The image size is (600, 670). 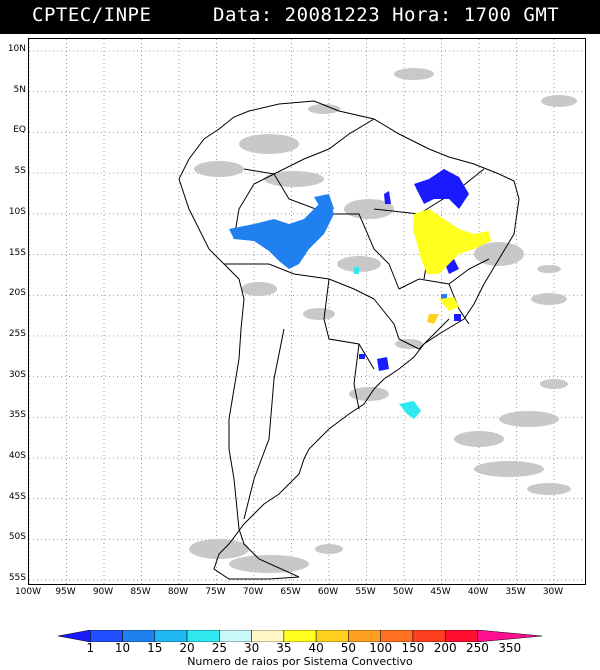 What do you see at coordinates (251, 648) in the screenshot?
I see `colorbar-tick-label: 30` at bounding box center [251, 648].